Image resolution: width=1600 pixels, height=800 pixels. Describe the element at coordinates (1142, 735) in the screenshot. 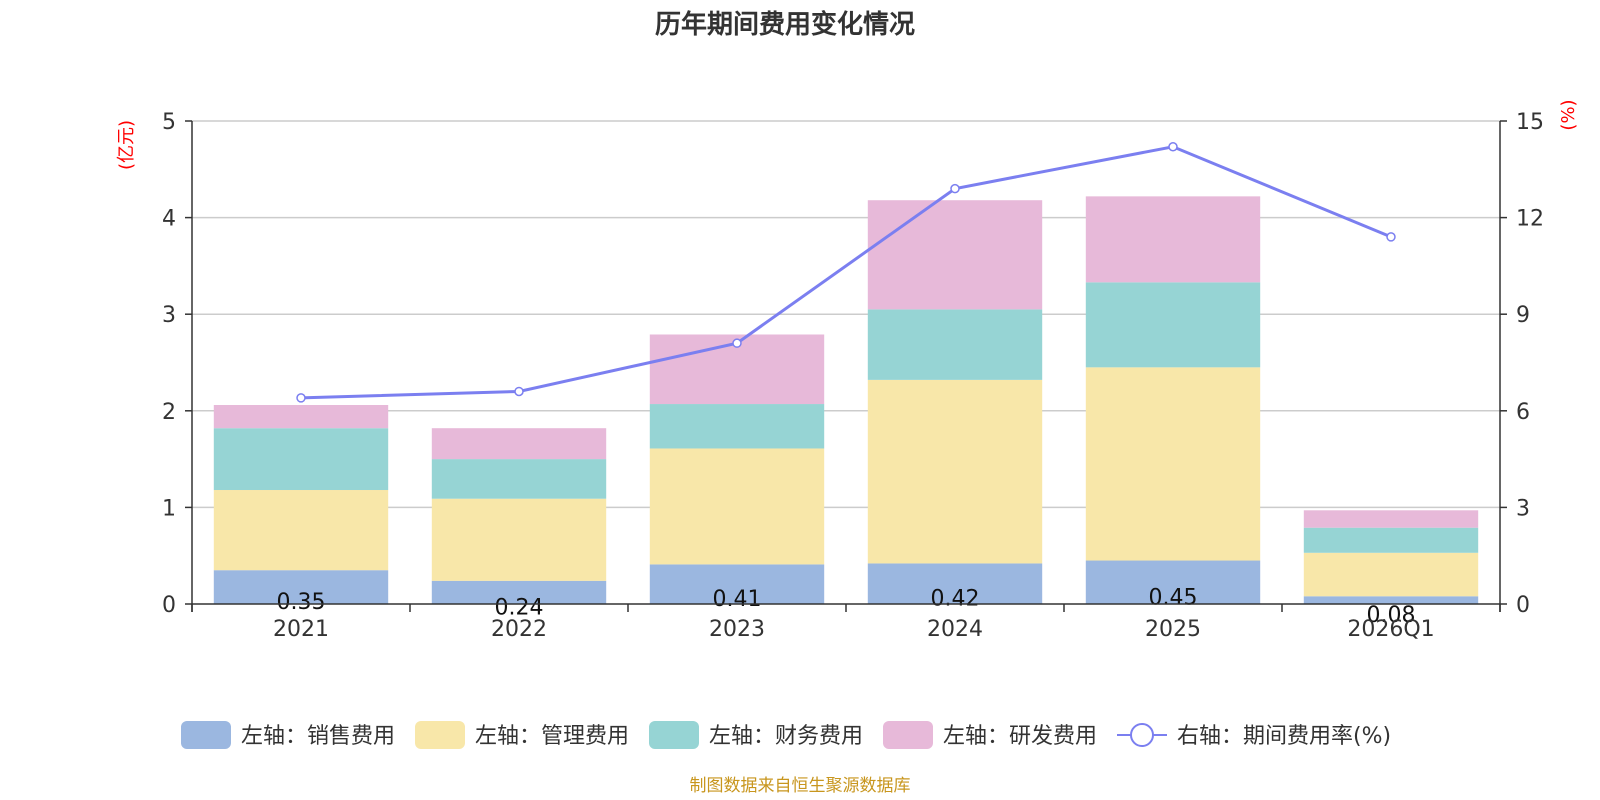

I see `legend-marker-icon` at that location.